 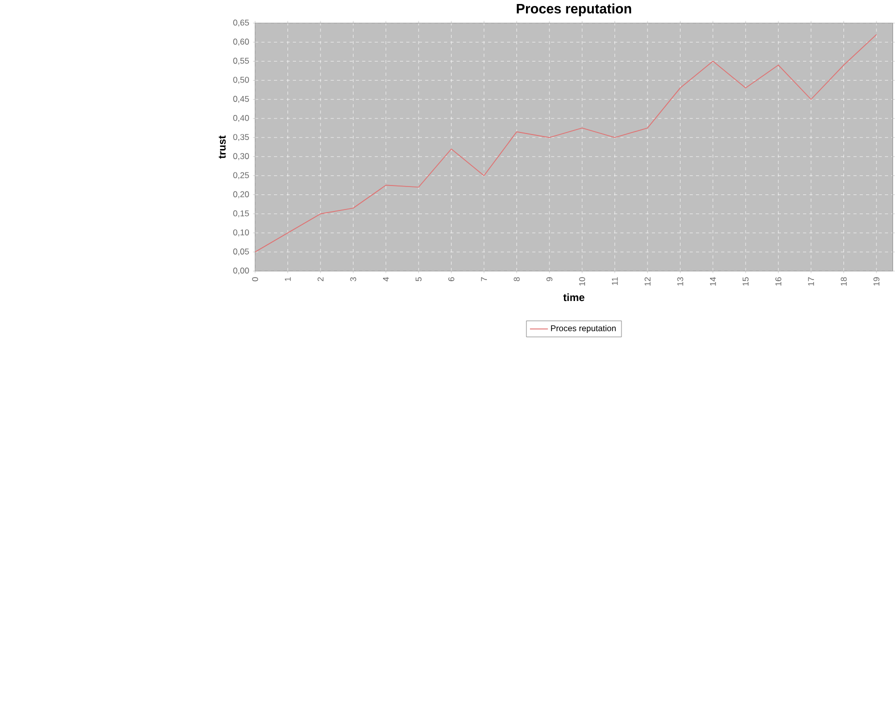 What do you see at coordinates (574, 9) in the screenshot?
I see `chart-title: Proces reputation` at bounding box center [574, 9].